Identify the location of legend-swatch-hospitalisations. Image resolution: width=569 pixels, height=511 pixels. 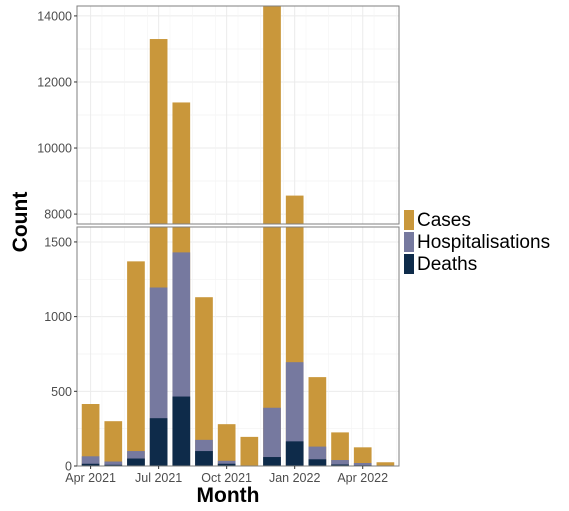
(409, 242).